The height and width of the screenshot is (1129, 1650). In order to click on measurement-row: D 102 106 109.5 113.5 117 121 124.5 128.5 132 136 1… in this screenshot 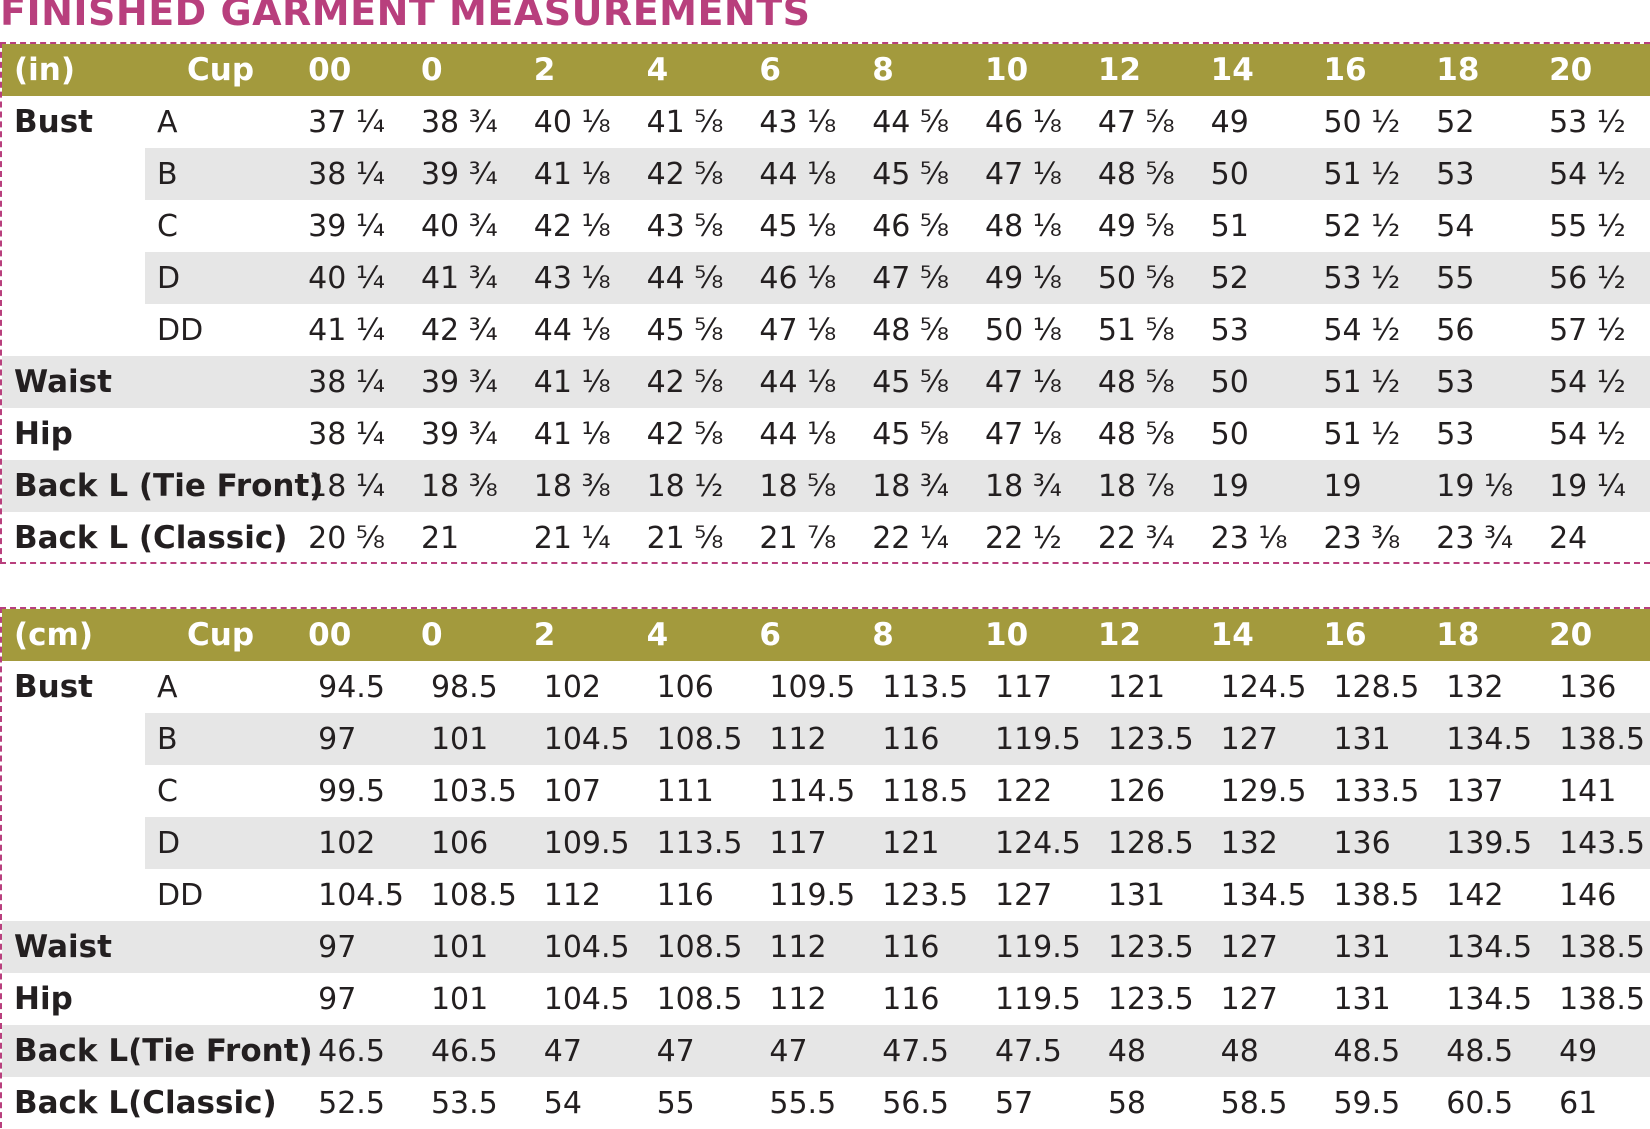, I will do `click(826, 843)`.